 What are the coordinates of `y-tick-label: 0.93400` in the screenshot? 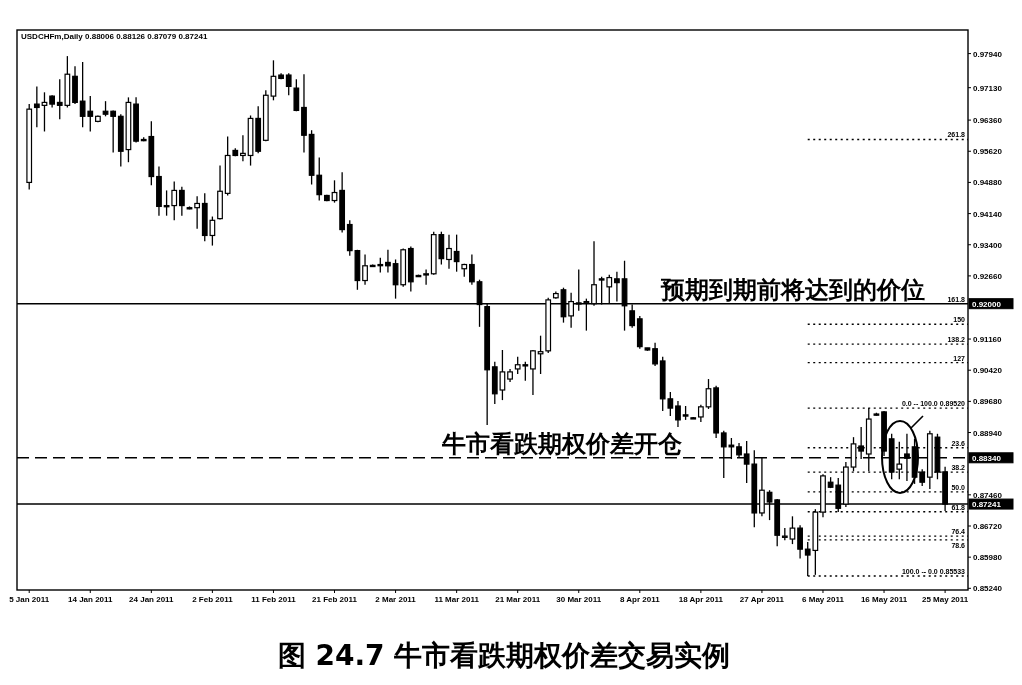 It's located at (988, 245).